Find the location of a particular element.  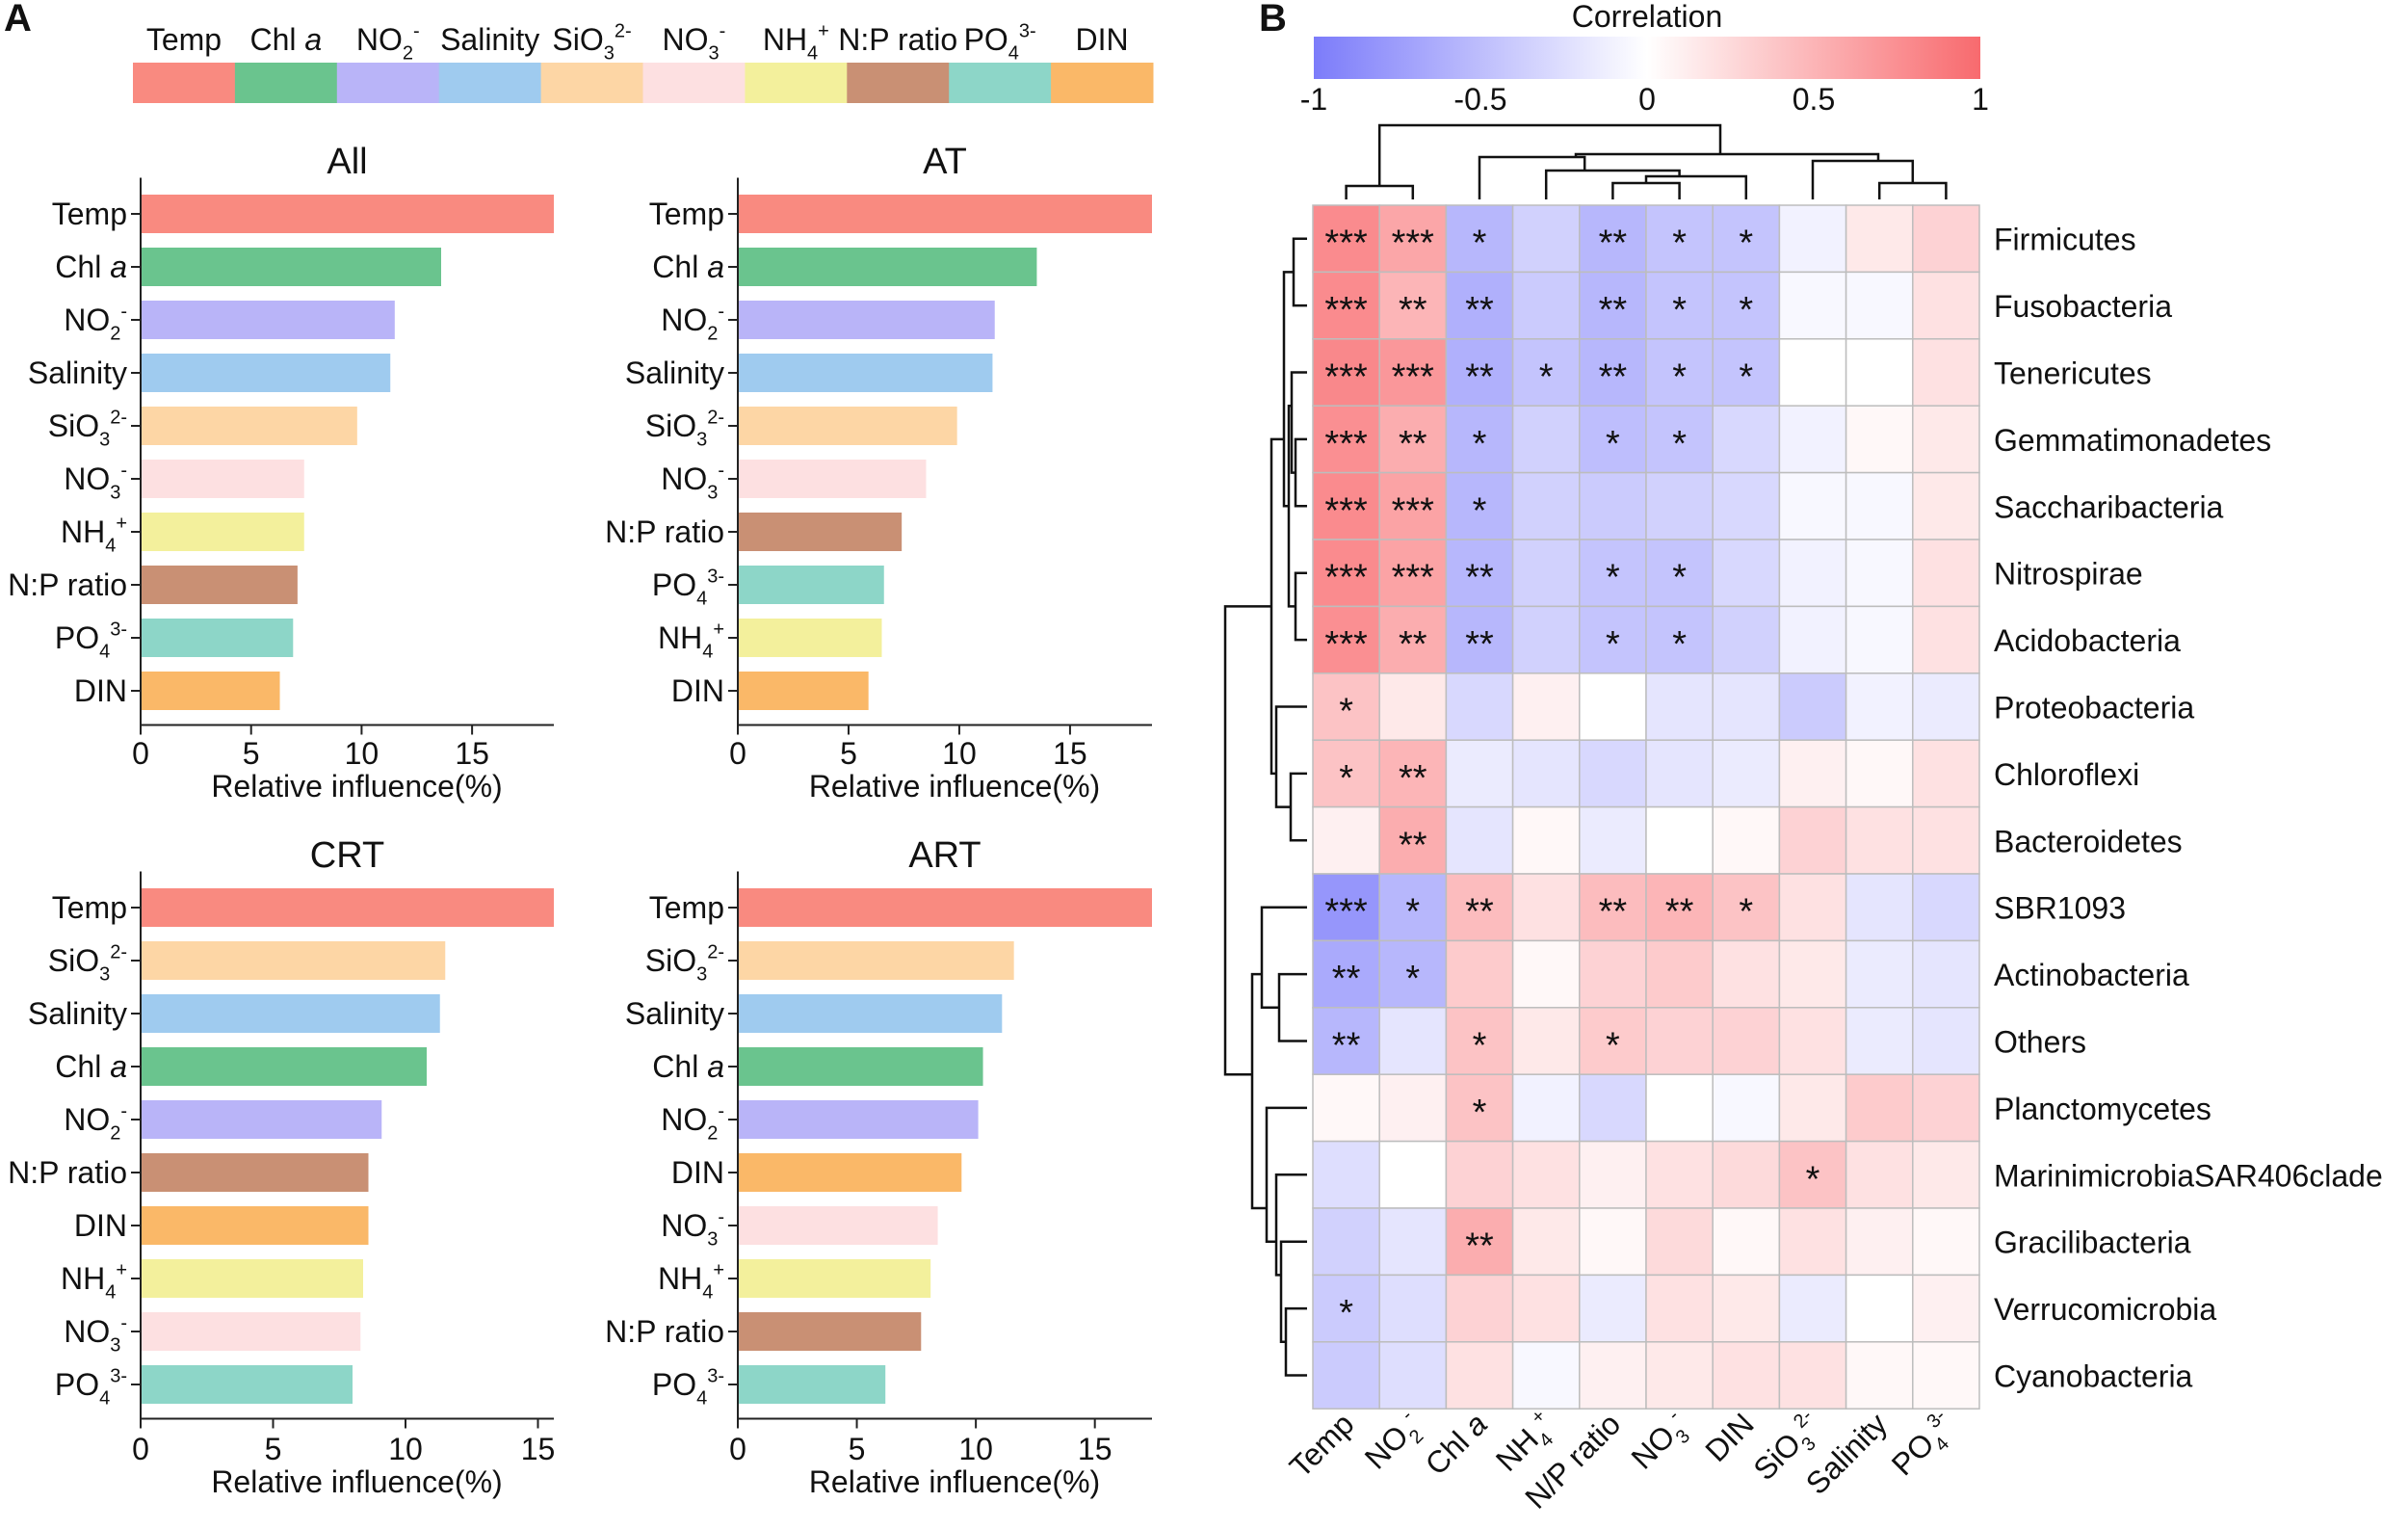

label-part-: - is located at coordinates (723, 31).